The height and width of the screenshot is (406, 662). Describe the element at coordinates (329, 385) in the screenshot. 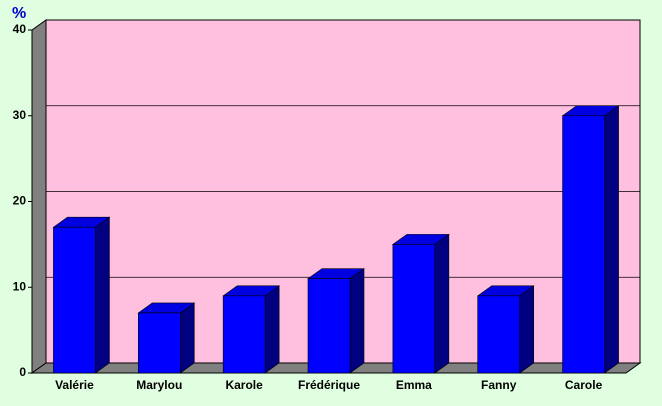

I see `x-tick-label: Frédérique` at that location.